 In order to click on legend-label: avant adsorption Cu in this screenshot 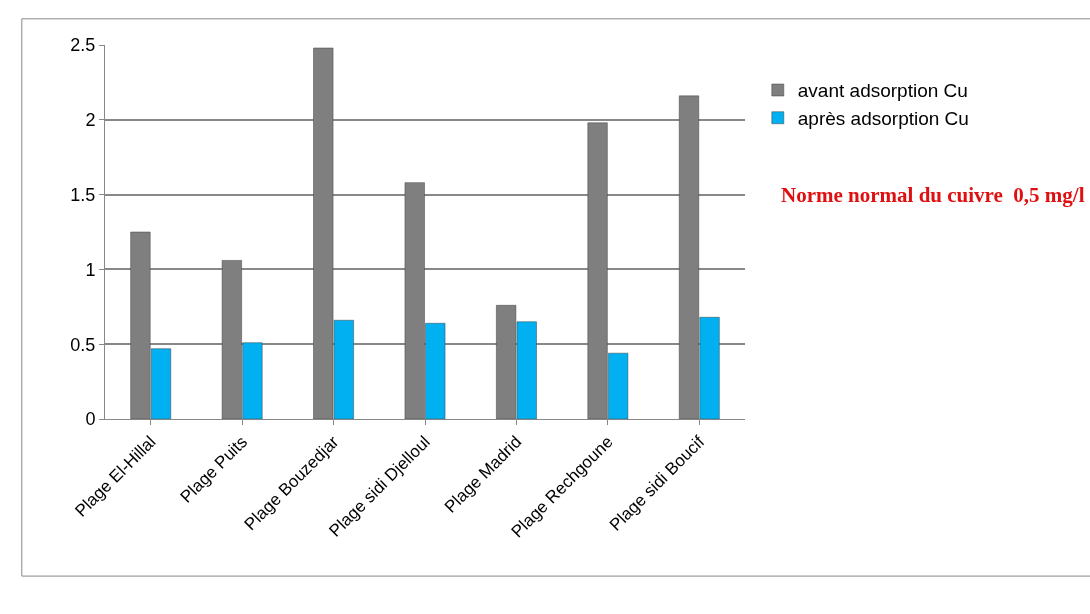, I will do `click(882, 91)`.